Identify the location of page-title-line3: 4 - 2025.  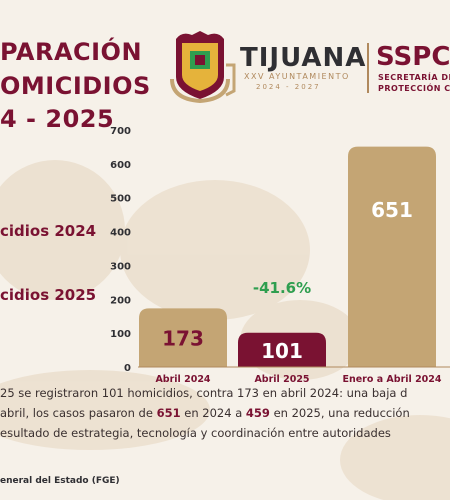
(57, 119).